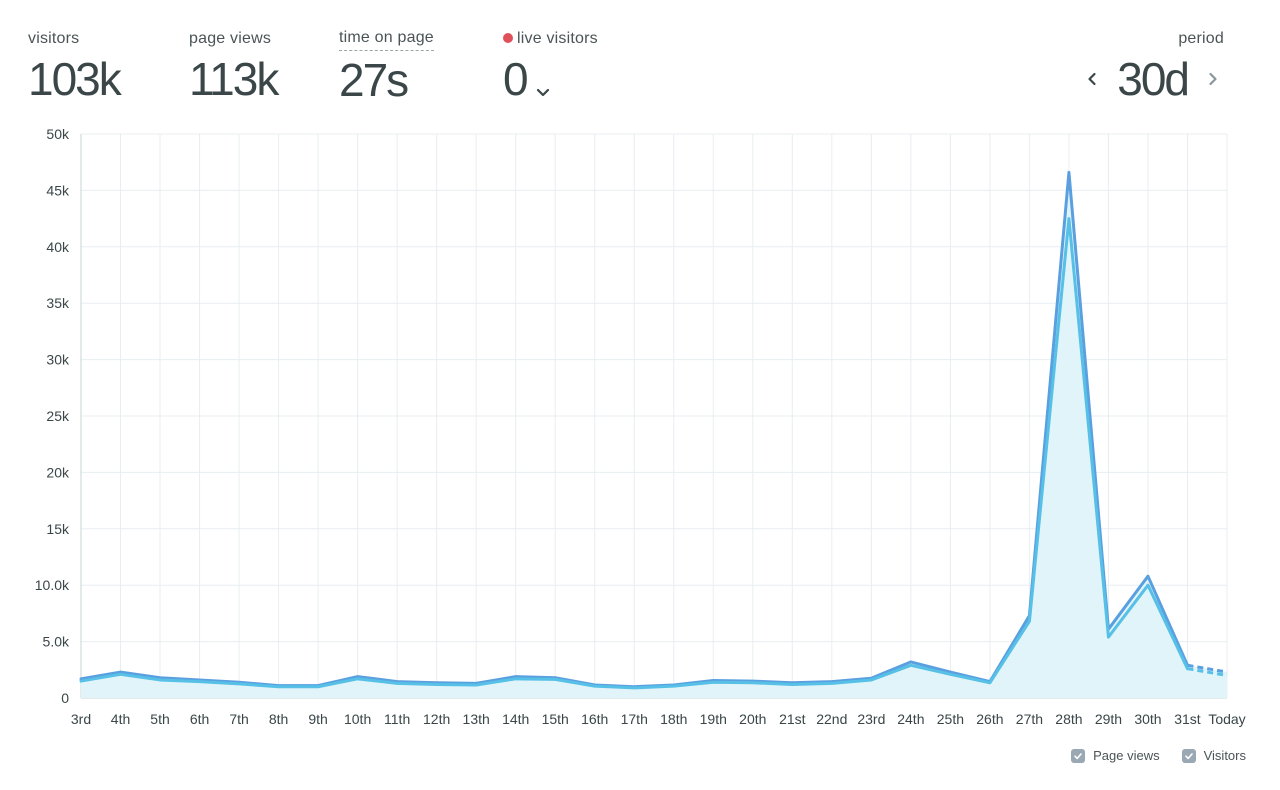 Image resolution: width=1280 pixels, height=790 pixels. I want to click on x-tick-label: 15th, so click(555, 719).